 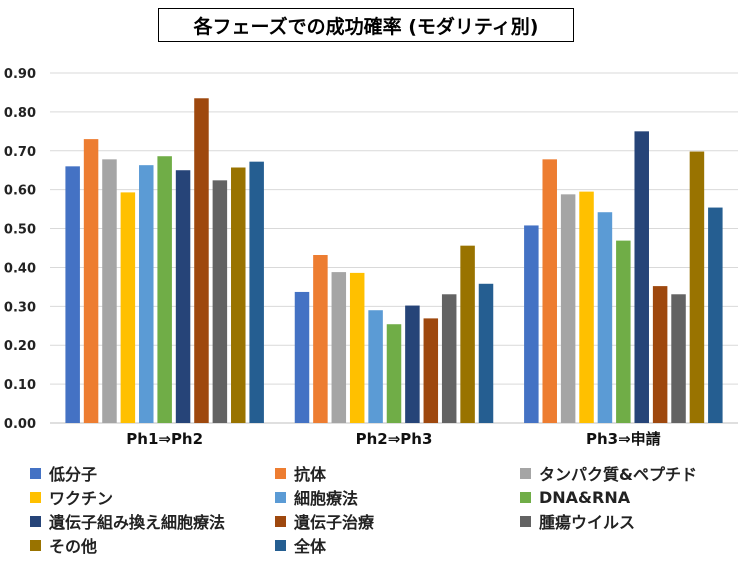 I want to click on legend-label: 遺伝子組み換え細胞療法, so click(x=137, y=522).